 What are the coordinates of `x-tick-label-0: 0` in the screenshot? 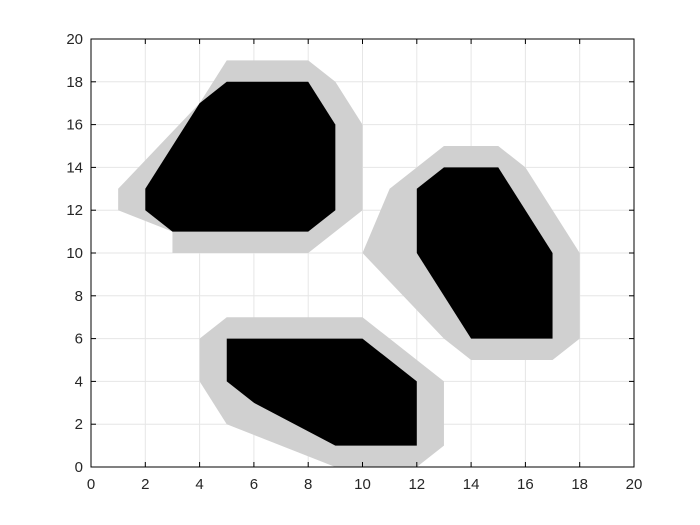 It's located at (91, 484).